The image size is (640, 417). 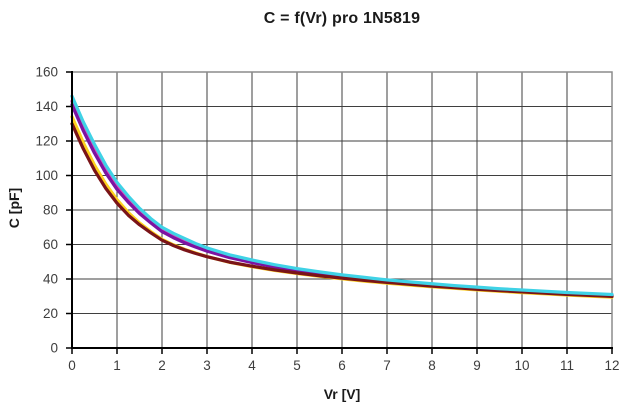 I want to click on y-tick-label: 60, so click(x=50, y=244).